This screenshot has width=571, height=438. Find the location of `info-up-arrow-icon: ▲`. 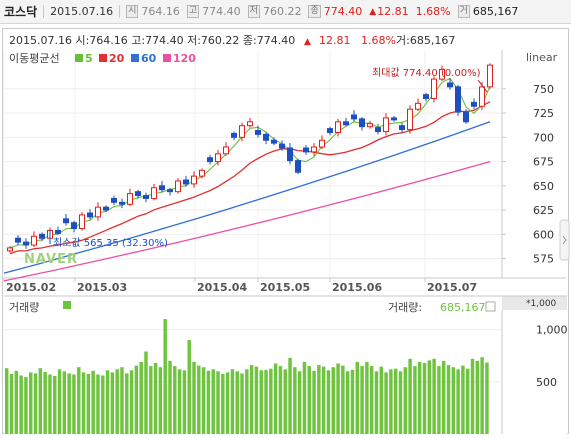

info-up-arrow-icon: ▲ is located at coordinates (307, 42).